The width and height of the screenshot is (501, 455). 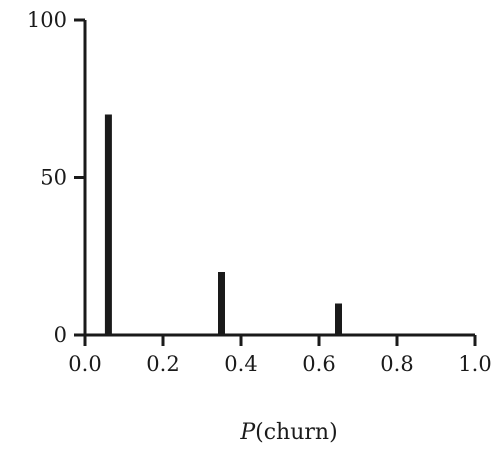 What do you see at coordinates (396, 364) in the screenshot?
I see `x-tick-label-4: 0.8` at bounding box center [396, 364].